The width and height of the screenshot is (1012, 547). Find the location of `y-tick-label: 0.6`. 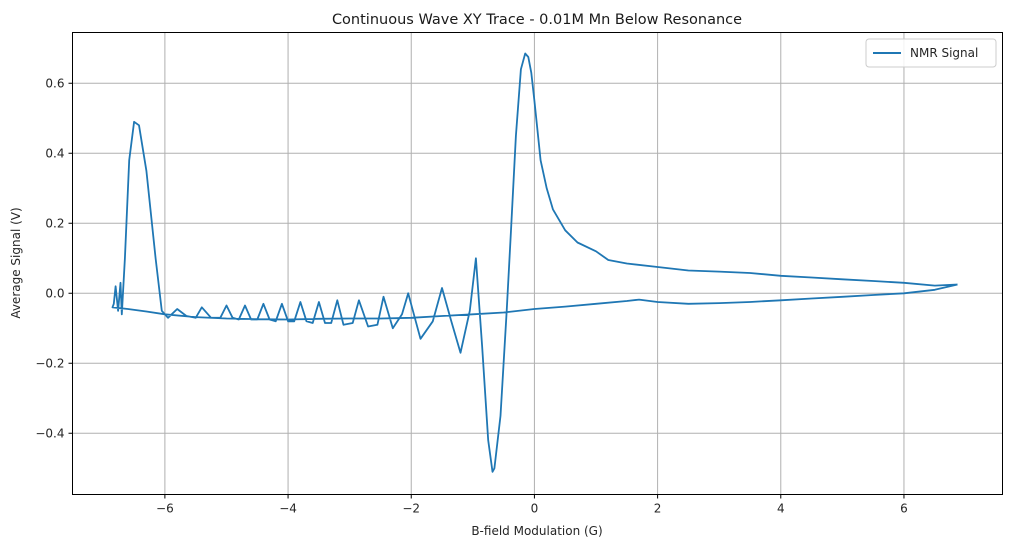

y-tick-label: 0.6 is located at coordinates (54, 83).